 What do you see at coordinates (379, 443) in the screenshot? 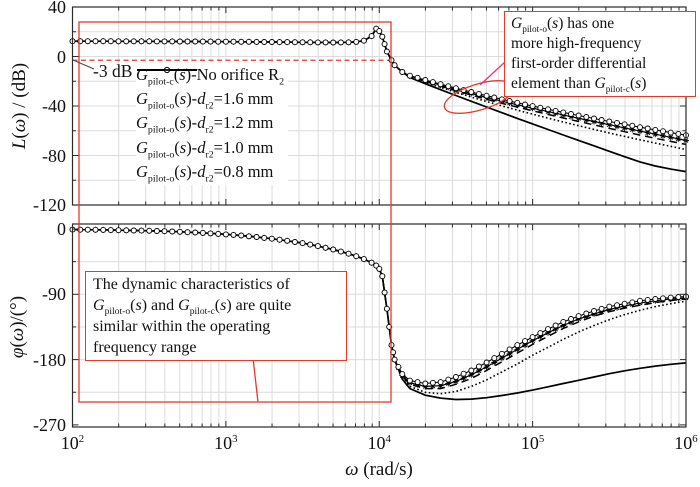
I see `x-tick-label: 10⁴` at bounding box center [379, 443].